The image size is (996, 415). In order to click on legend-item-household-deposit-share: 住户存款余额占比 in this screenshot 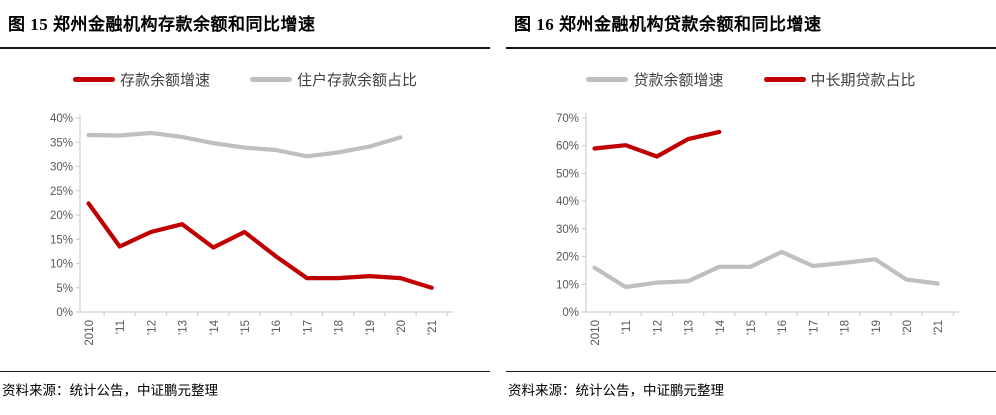, I will do `click(333, 79)`.